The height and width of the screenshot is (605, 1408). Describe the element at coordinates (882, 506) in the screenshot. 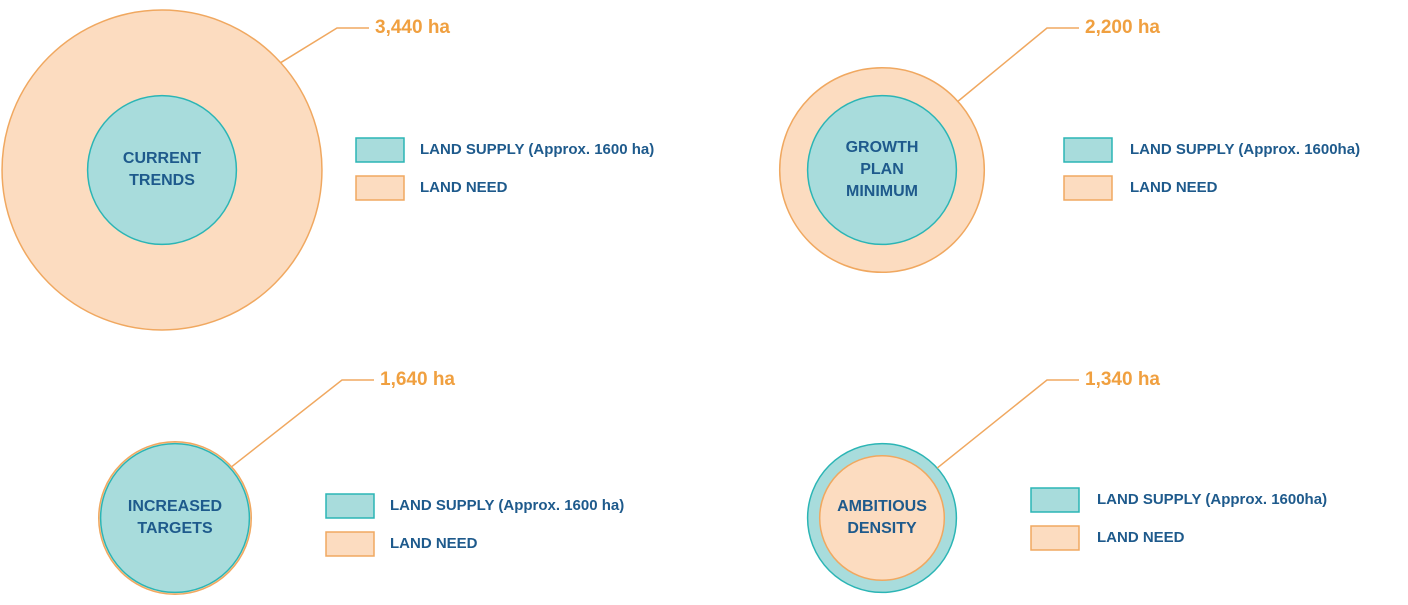

I see `bubble-label: AMBITIOUS` at that location.